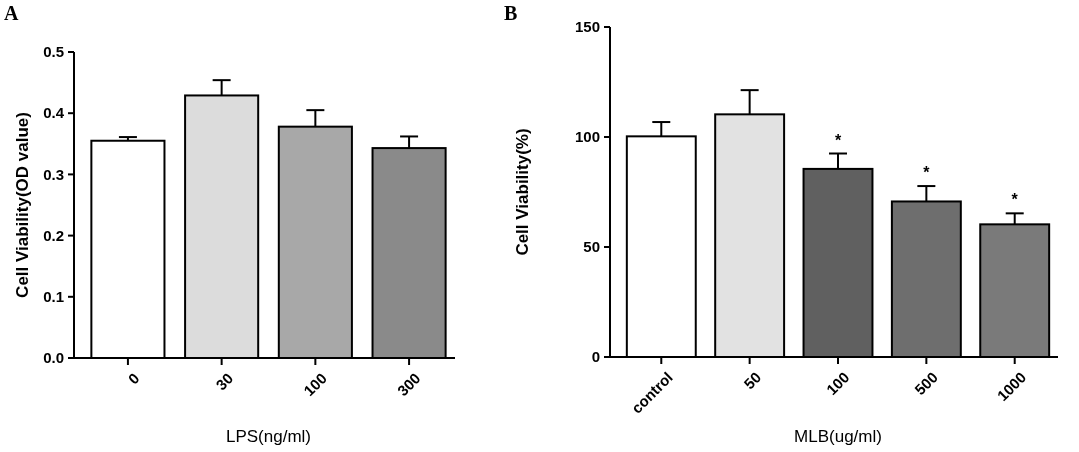 Image resolution: width=1079 pixels, height=452 pixels. What do you see at coordinates (926, 383) in the screenshot?
I see `x-tick-label: 500` at bounding box center [926, 383].